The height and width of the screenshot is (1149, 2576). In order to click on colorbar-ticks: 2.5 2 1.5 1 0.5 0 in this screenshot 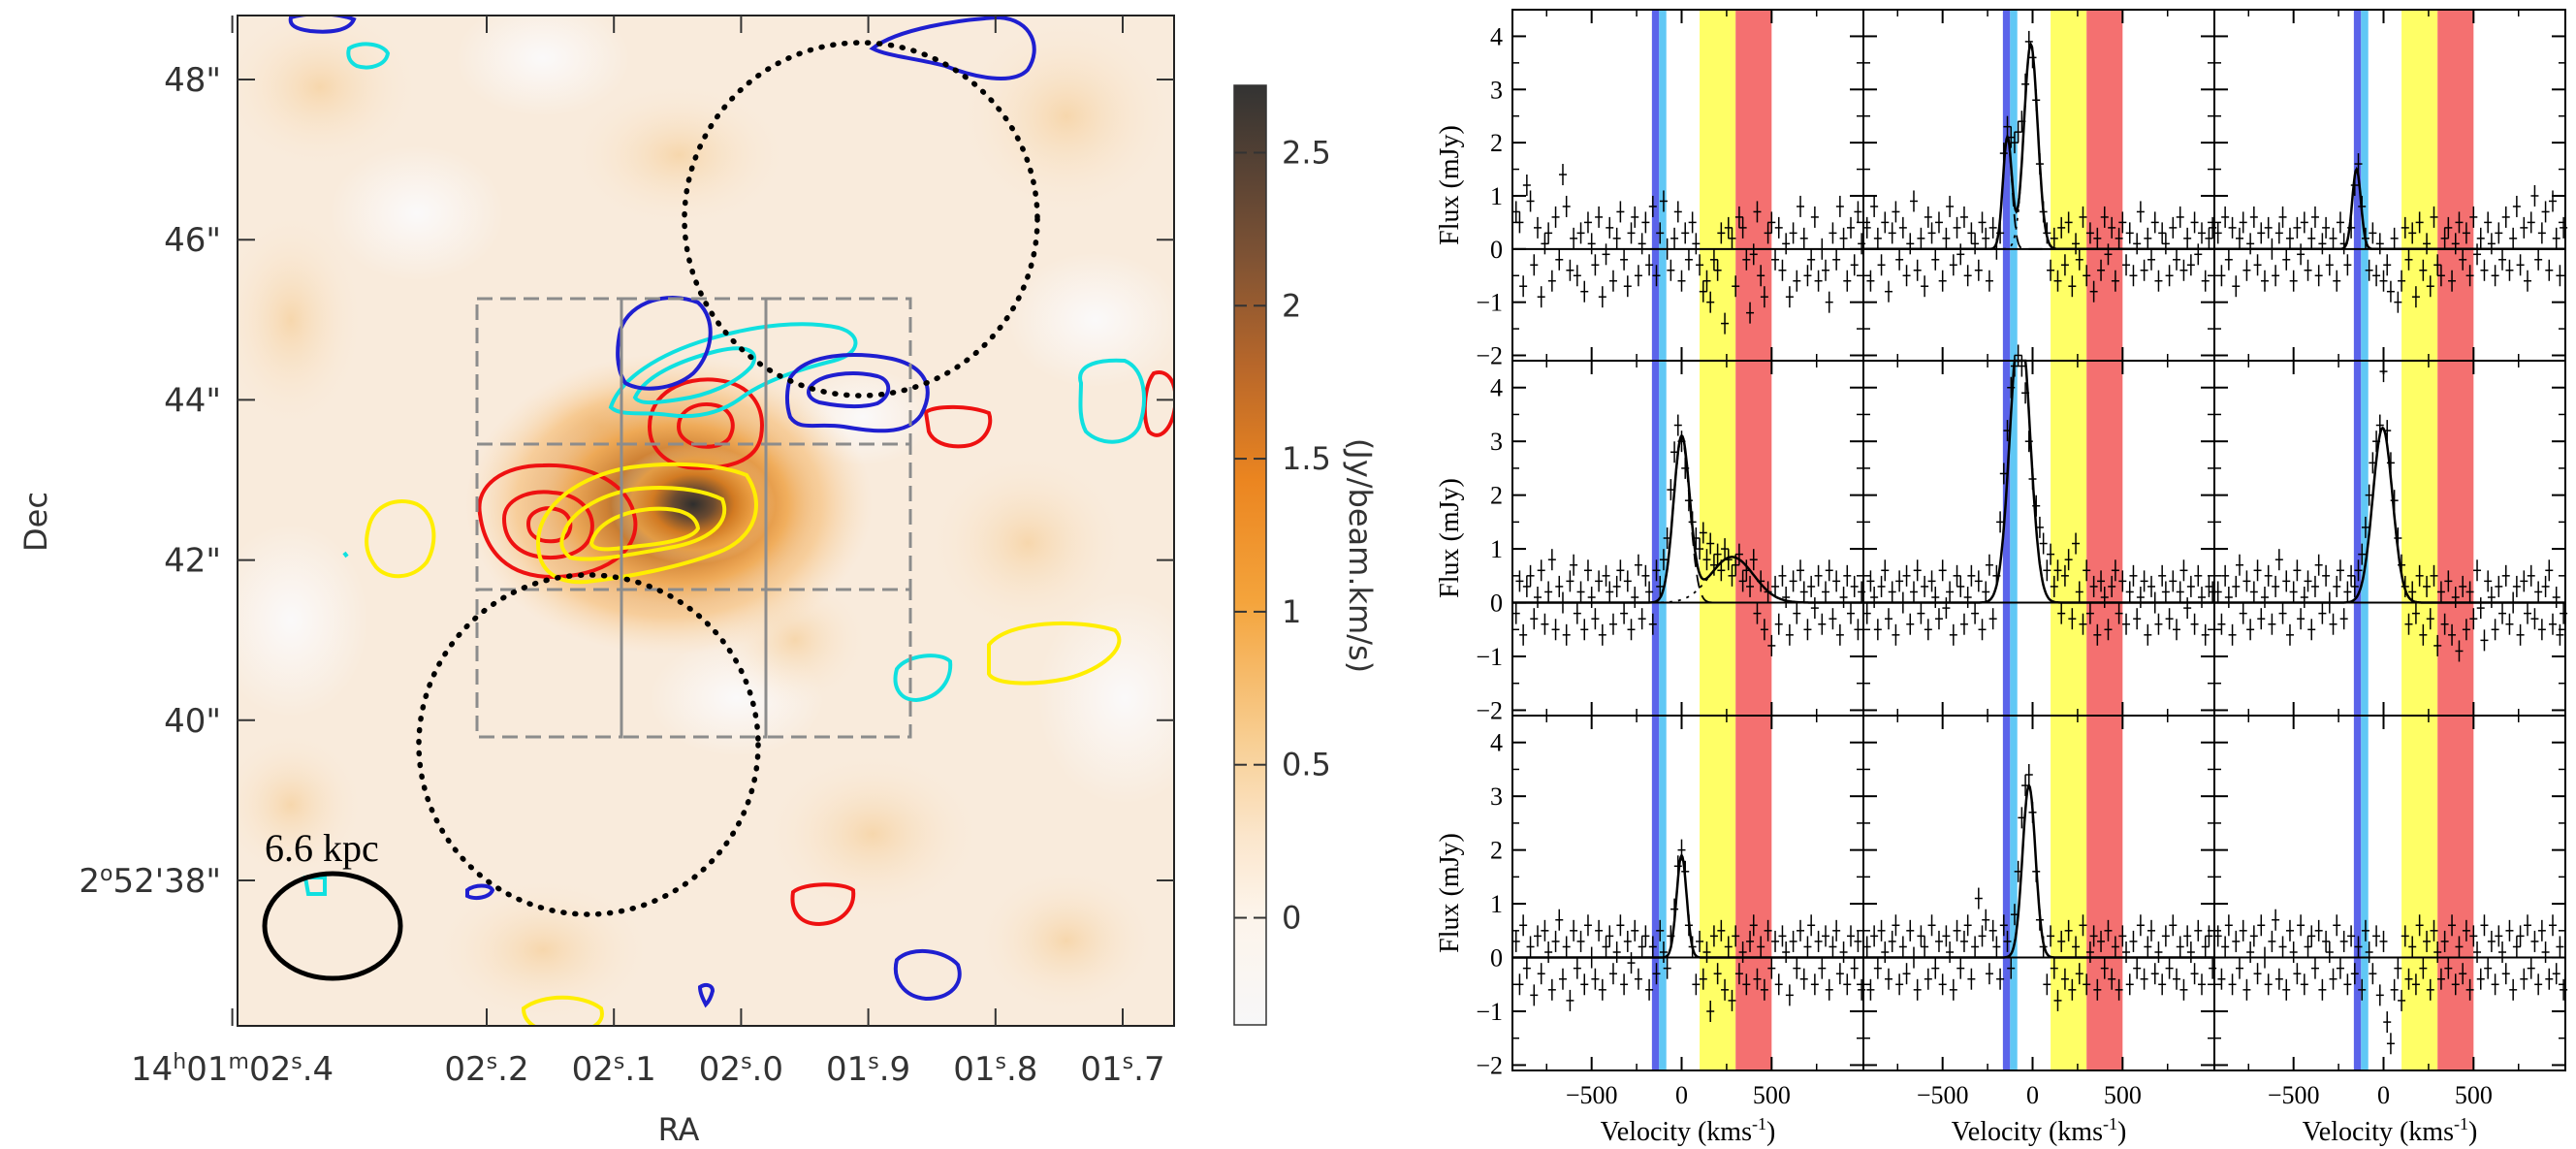, I will do `click(1282, 535)`.